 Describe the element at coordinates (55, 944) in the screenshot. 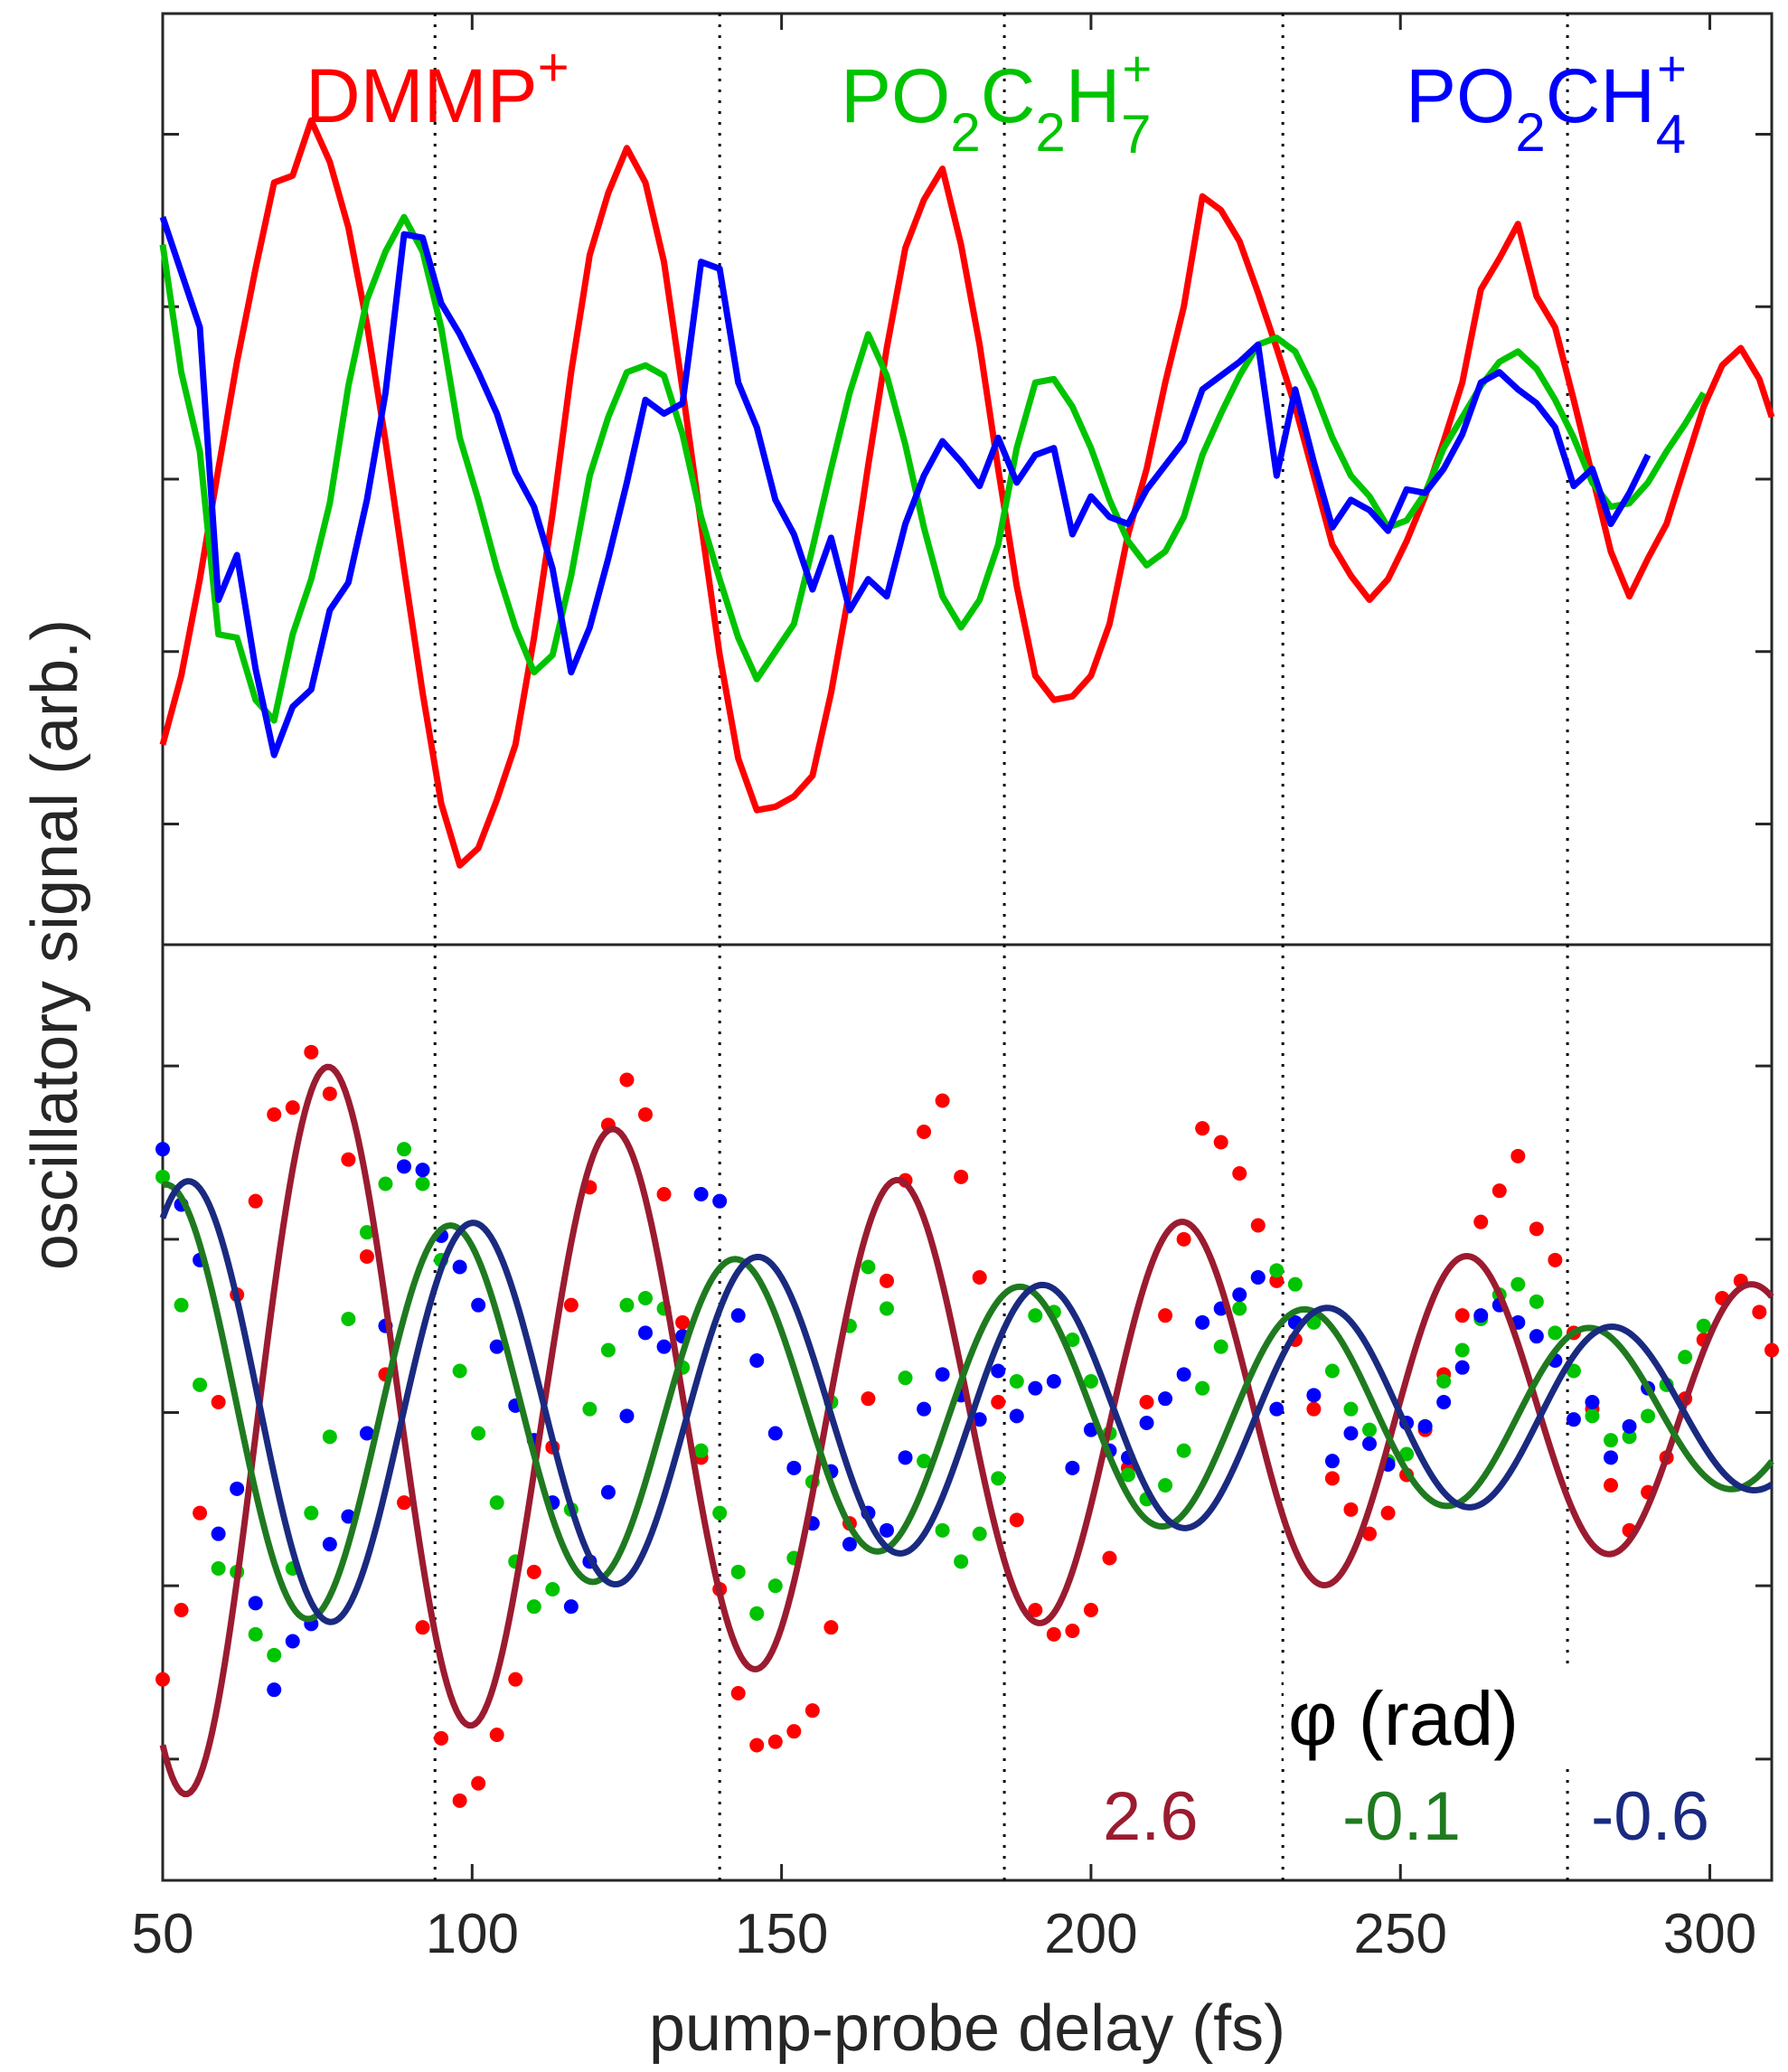

I see `y-axis-label: oscillatory signal (arb.)` at that location.